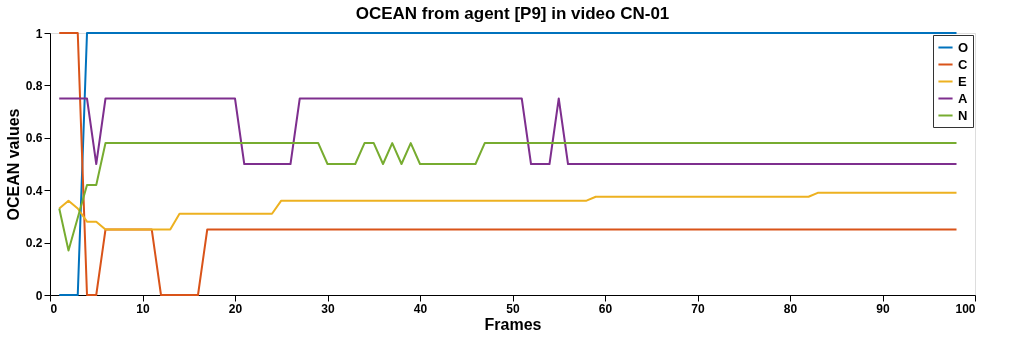 The height and width of the screenshot is (363, 1017). Describe the element at coordinates (54, 308) in the screenshot. I see `x-tick-label: 0` at that location.